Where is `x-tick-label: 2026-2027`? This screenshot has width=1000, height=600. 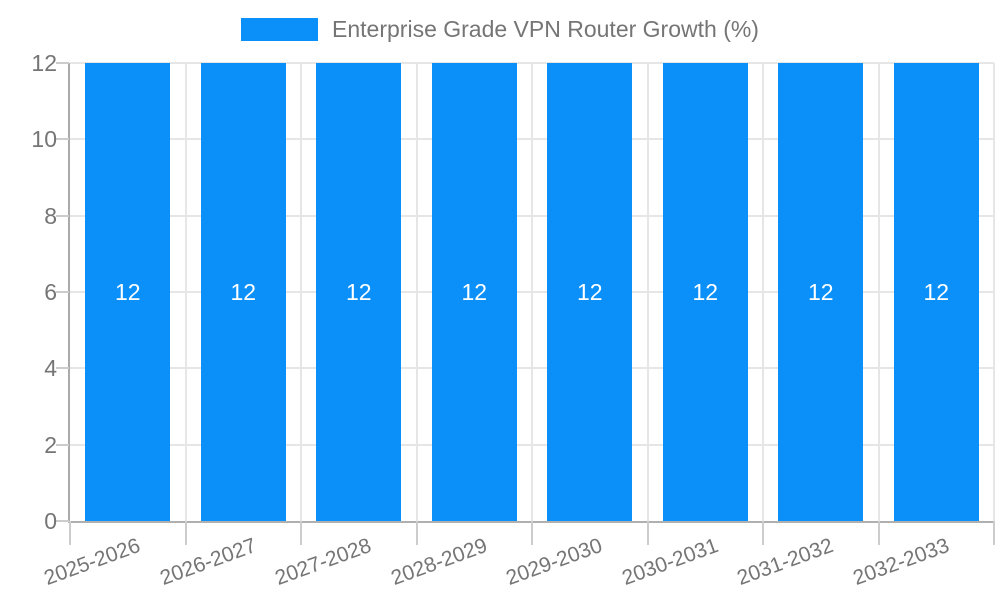
x-tick-label: 2026-2027 is located at coordinates (208, 562).